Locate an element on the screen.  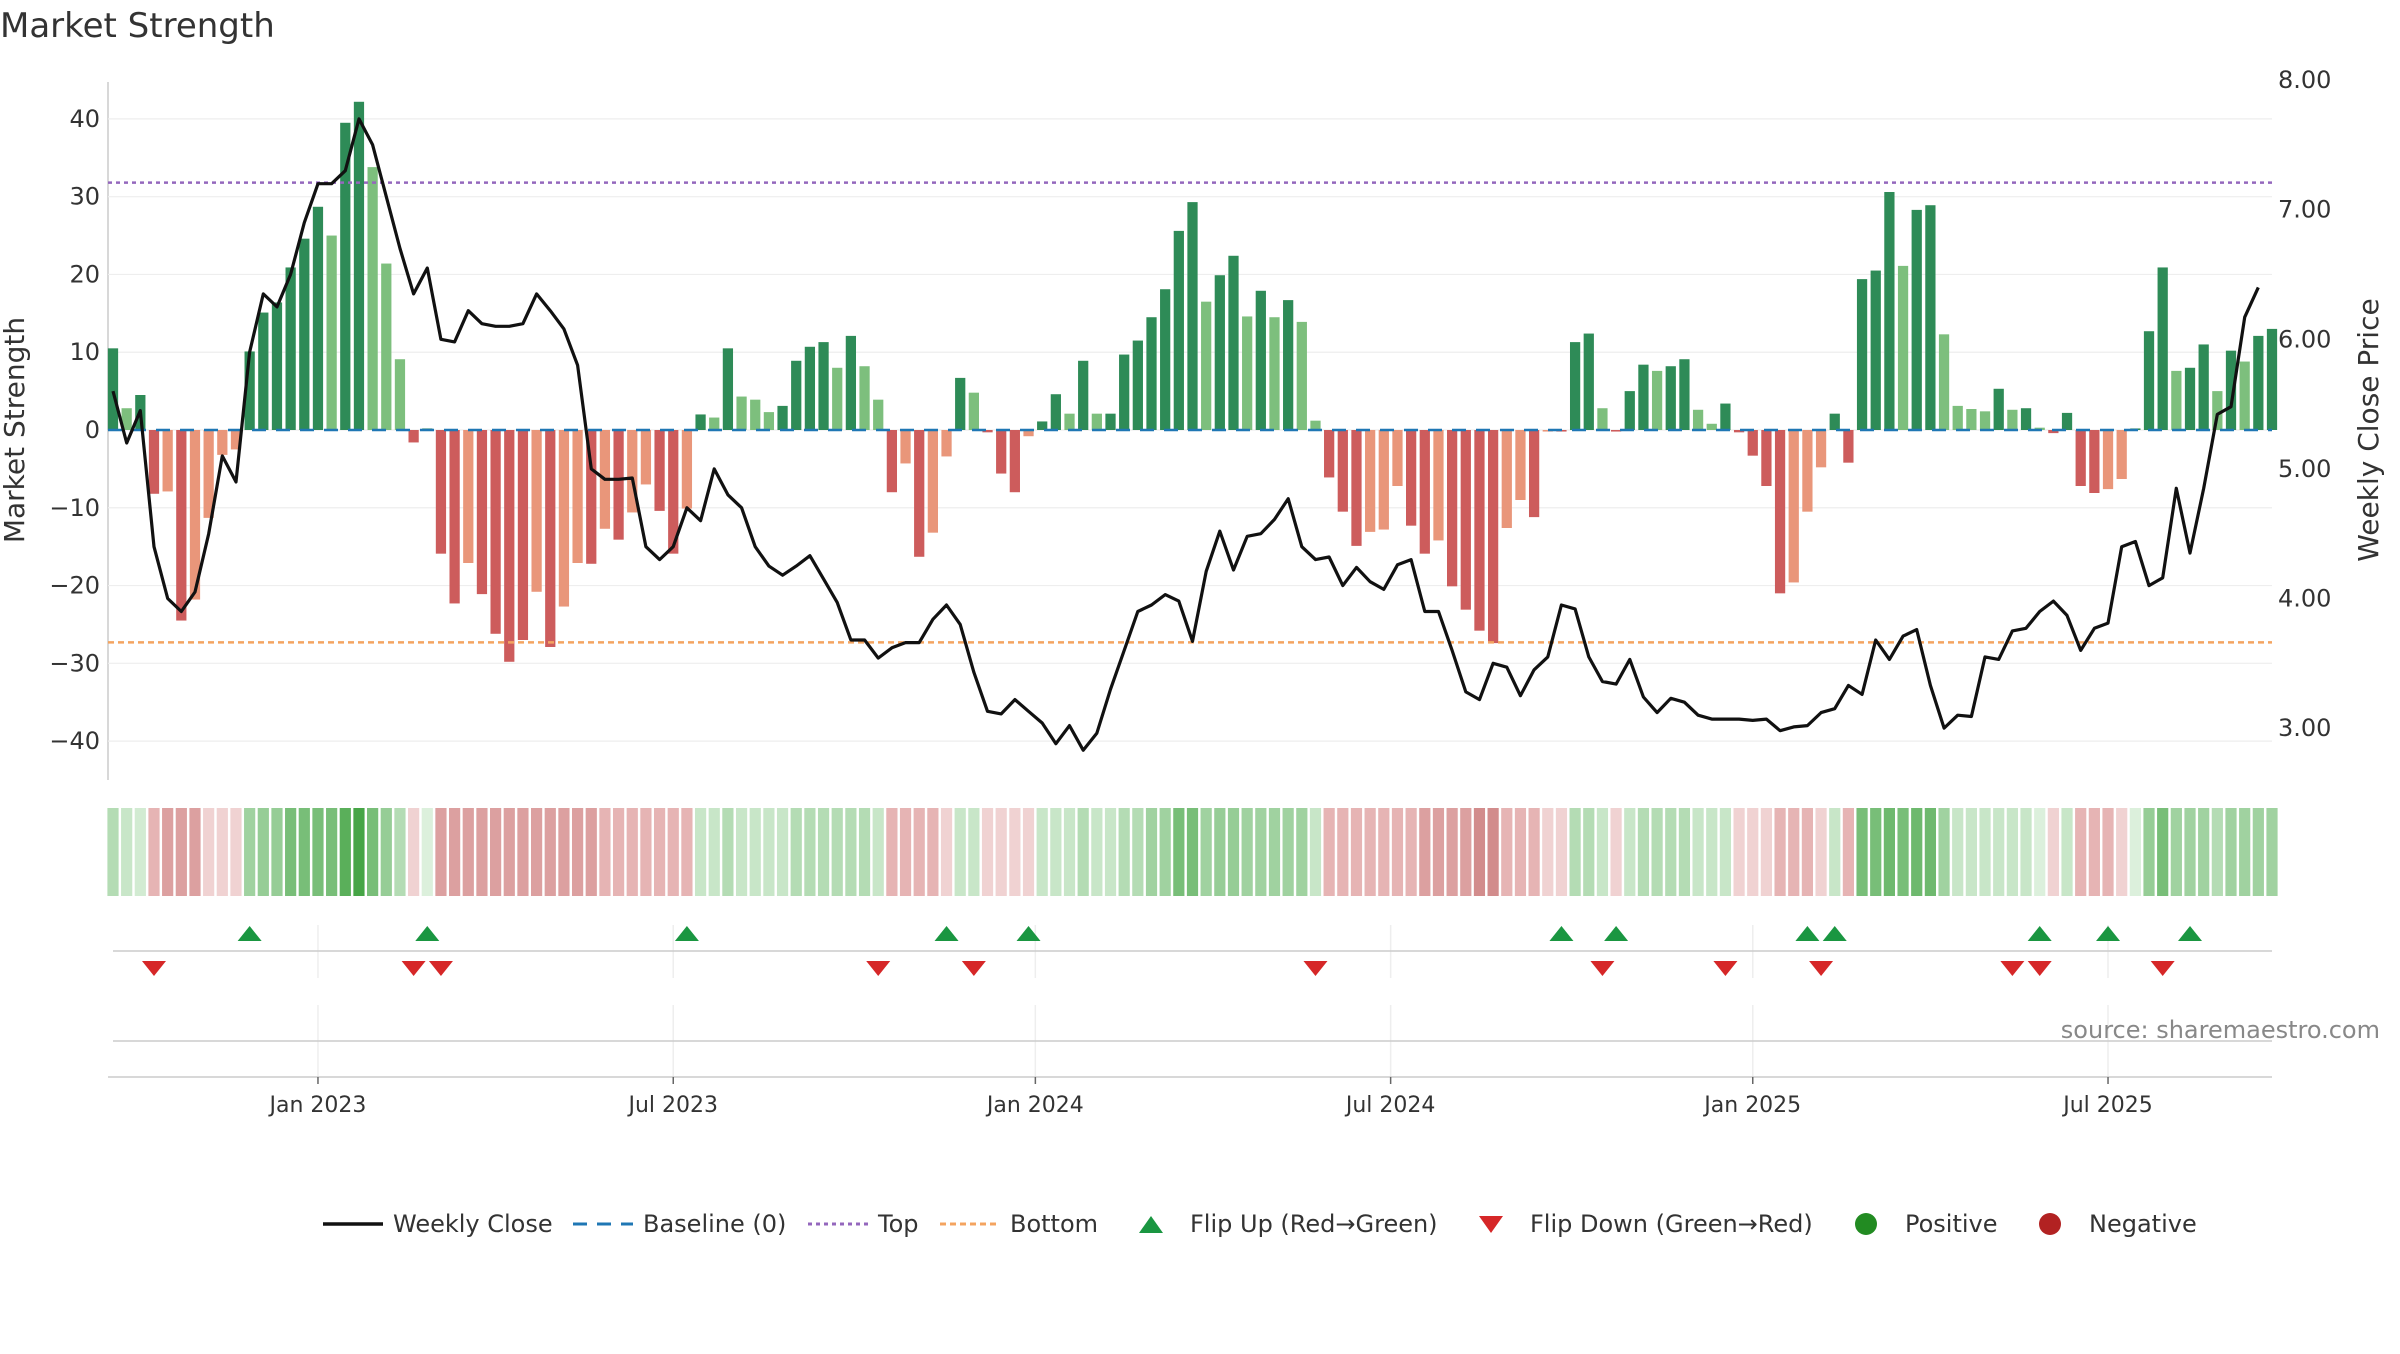
legend-swatch-positive is located at coordinates (1866, 1224).